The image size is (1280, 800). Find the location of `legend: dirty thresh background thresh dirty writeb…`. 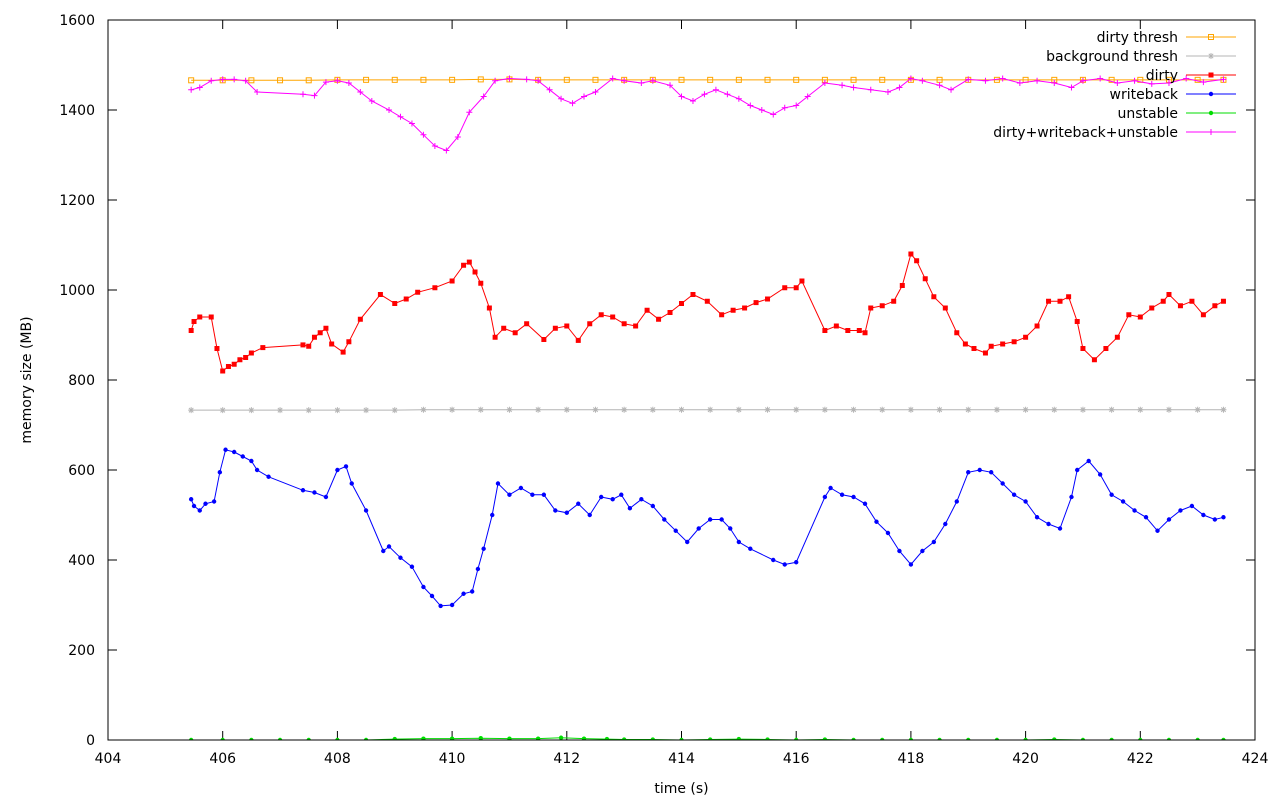

legend: dirty thresh background thresh dirty writeb… is located at coordinates (1114, 85).